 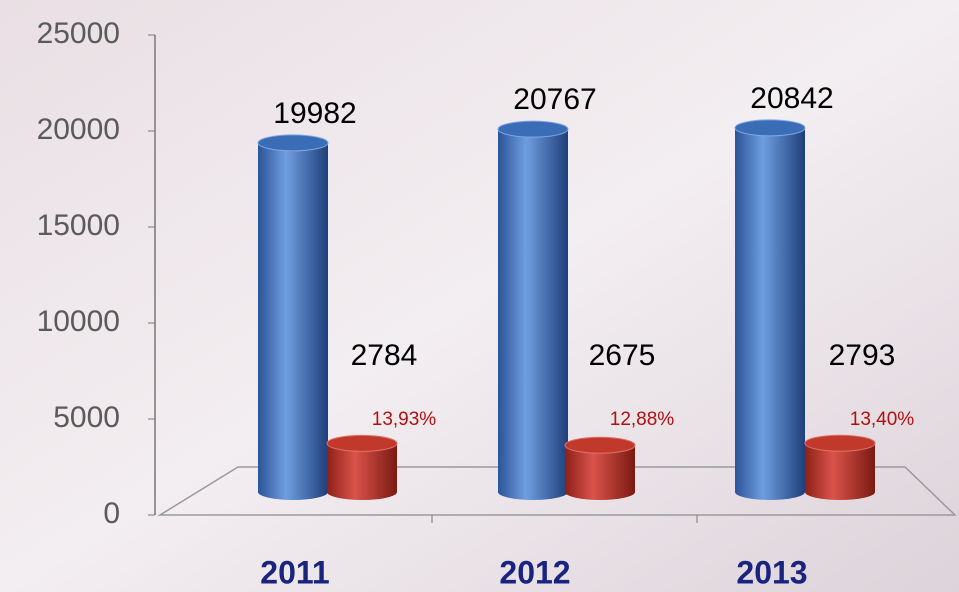 What do you see at coordinates (78, 225) in the screenshot?
I see `y-tick-label: 15000` at bounding box center [78, 225].